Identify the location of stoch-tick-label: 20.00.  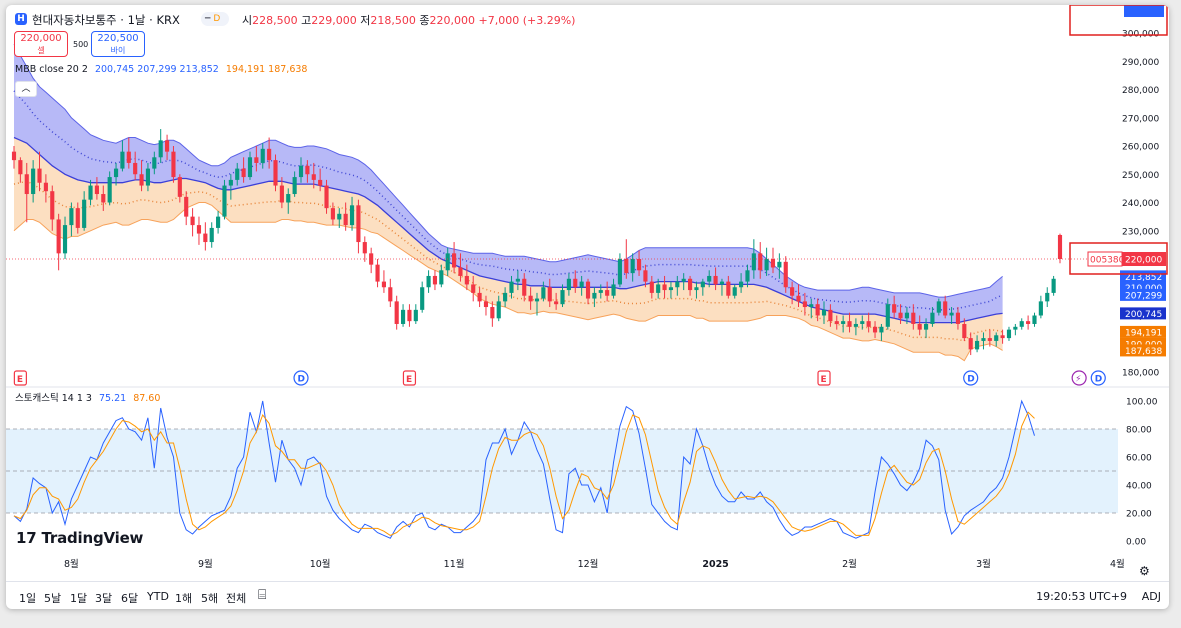
(1139, 515).